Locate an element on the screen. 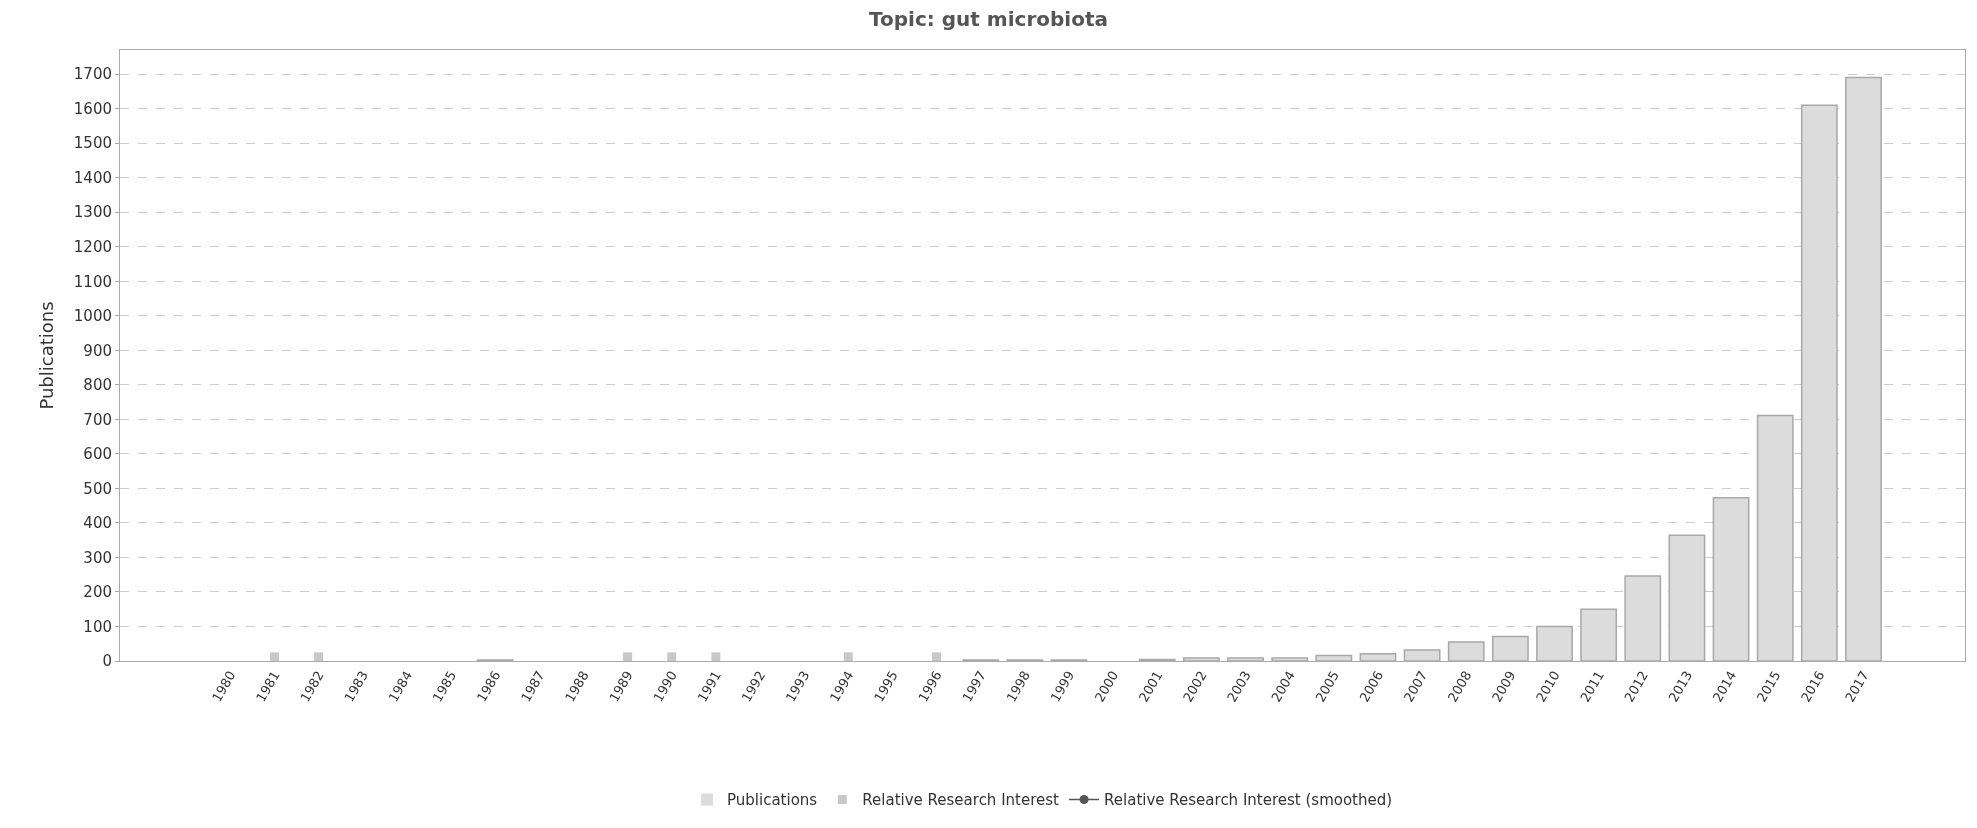  y-tick-label: 1400 is located at coordinates (92, 177).